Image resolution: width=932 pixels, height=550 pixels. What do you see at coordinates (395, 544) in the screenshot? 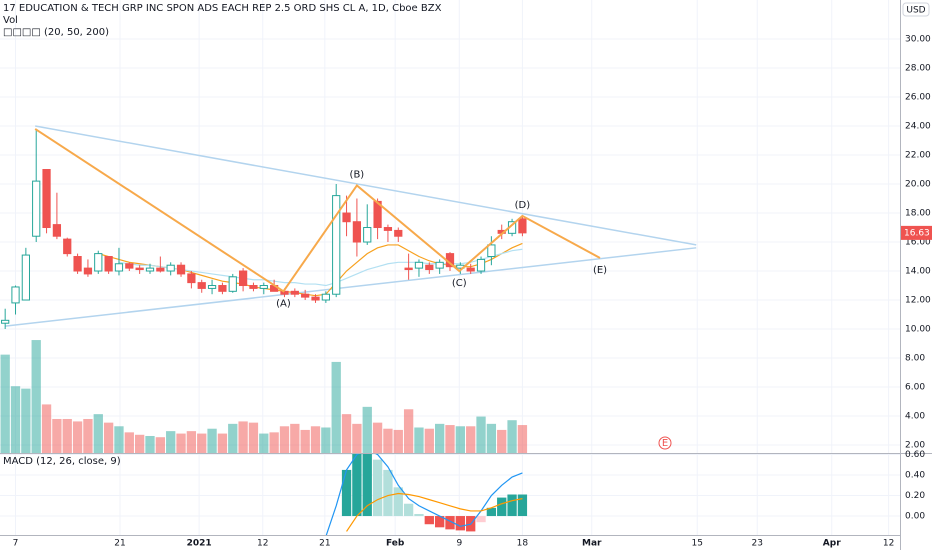
I see `x-tick-label: Feb` at bounding box center [395, 544].